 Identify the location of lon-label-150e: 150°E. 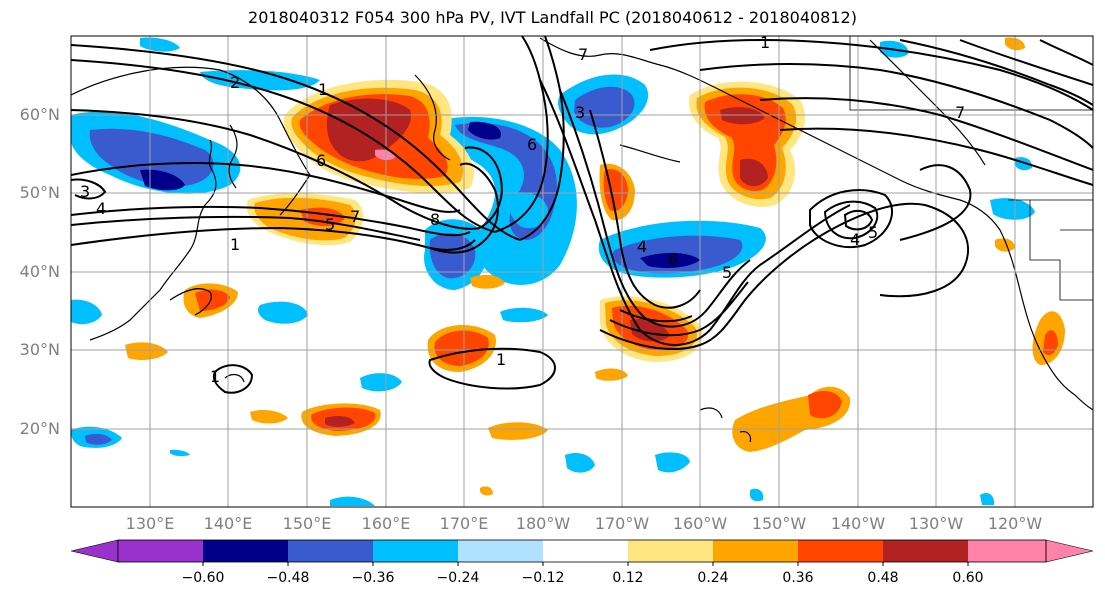
(307, 523).